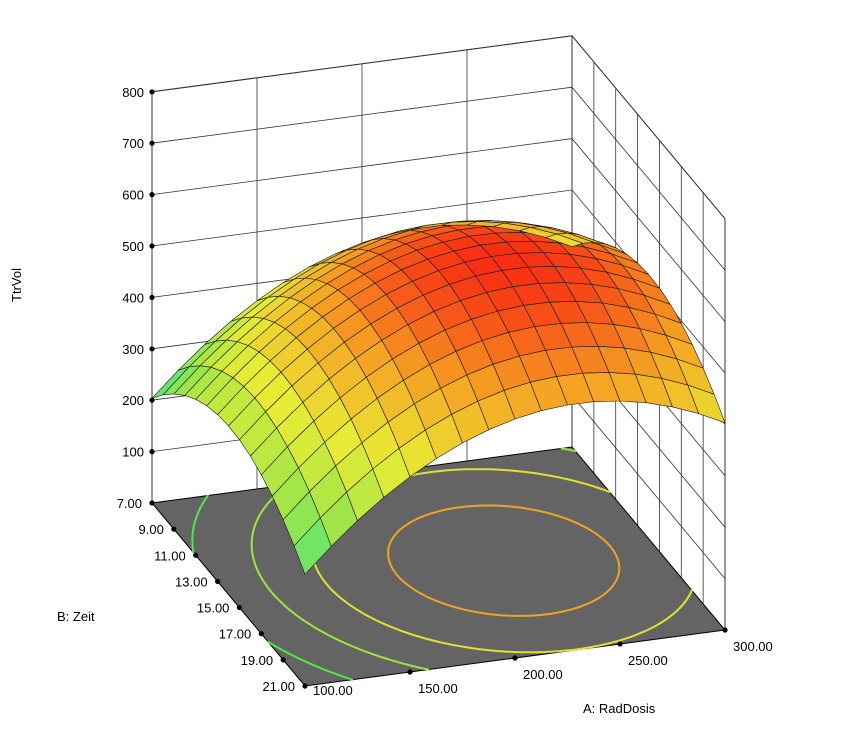 The height and width of the screenshot is (735, 856). I want to click on y-tick-label: 11.00, so click(170, 555).